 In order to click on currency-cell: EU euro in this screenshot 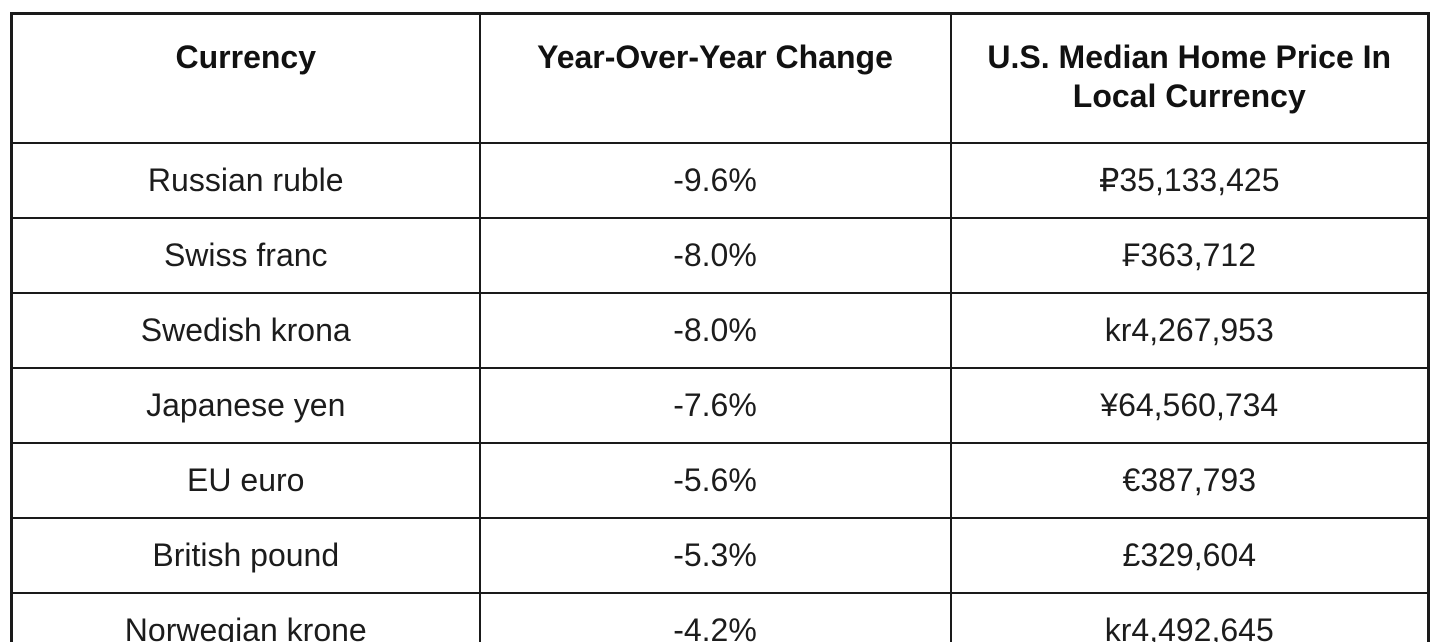, I will do `click(245, 480)`.